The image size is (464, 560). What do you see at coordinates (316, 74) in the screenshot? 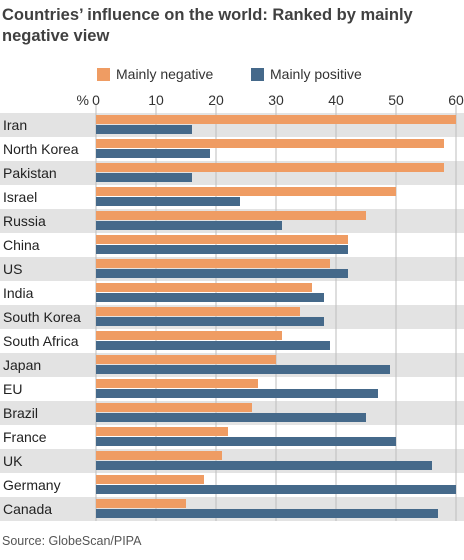
I see `legend-label-positive: Mainly positive` at bounding box center [316, 74].